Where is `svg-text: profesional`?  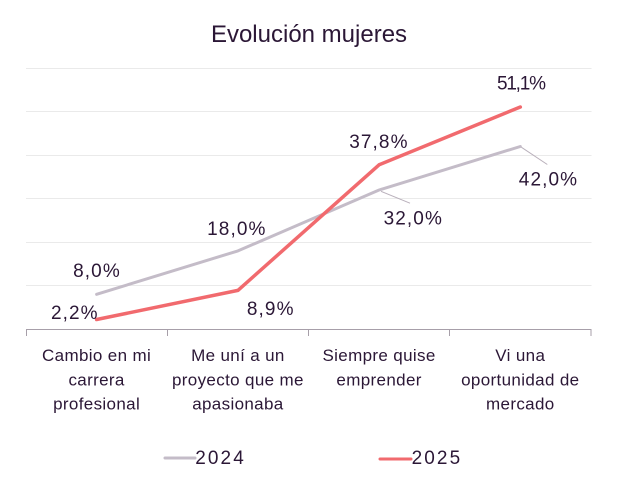
svg-text: profesional is located at coordinates (96, 404).